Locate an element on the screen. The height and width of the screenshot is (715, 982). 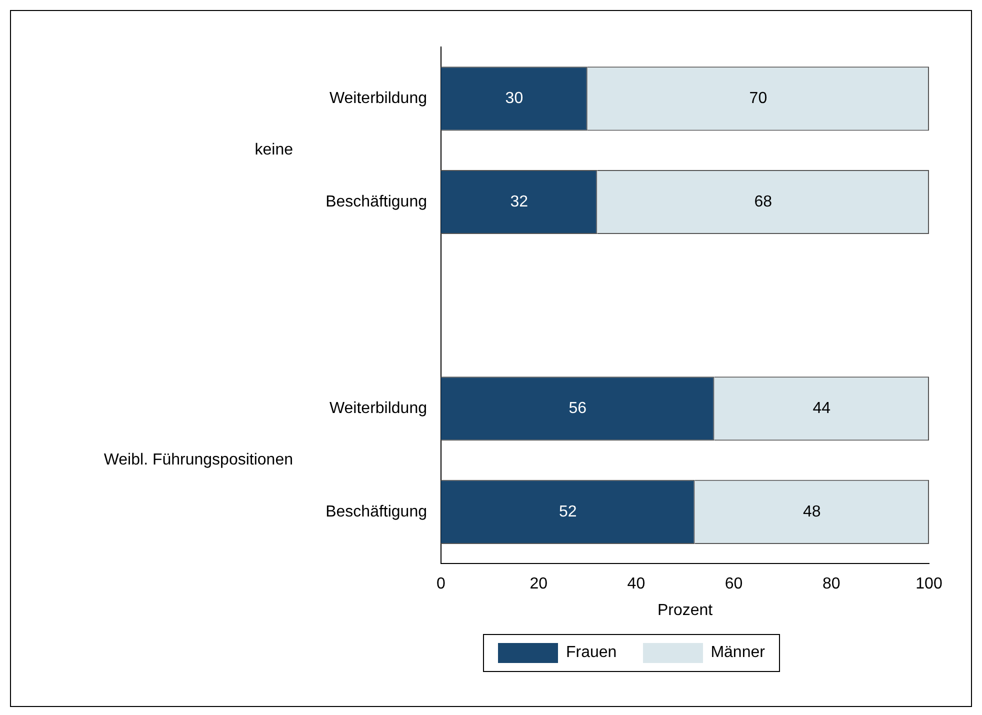
x-tick-label: 100 is located at coordinates (929, 584).